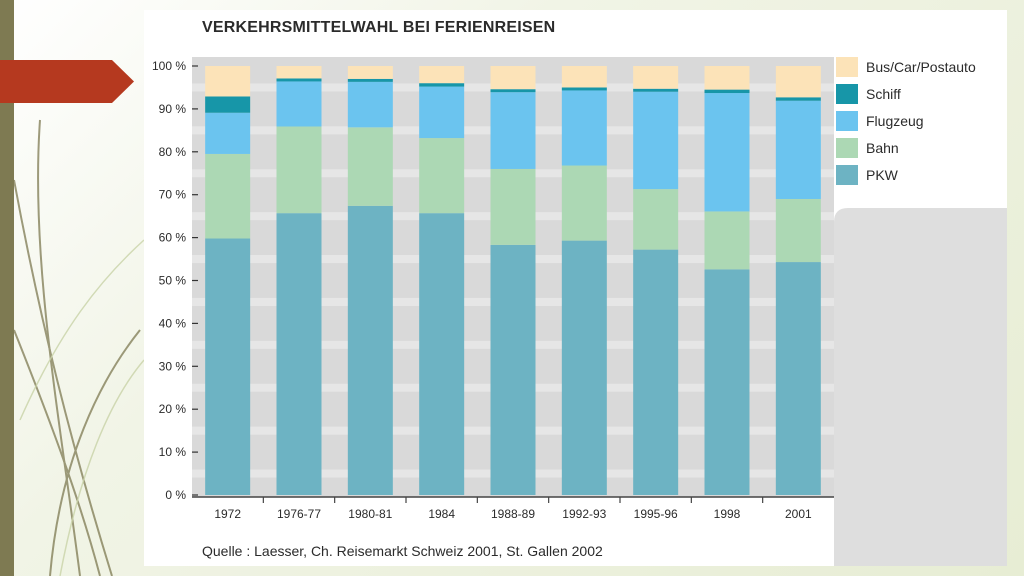 This screenshot has height=576, width=1024. Describe the element at coordinates (169, 66) in the screenshot. I see `y-tick-label: 100 %` at that location.